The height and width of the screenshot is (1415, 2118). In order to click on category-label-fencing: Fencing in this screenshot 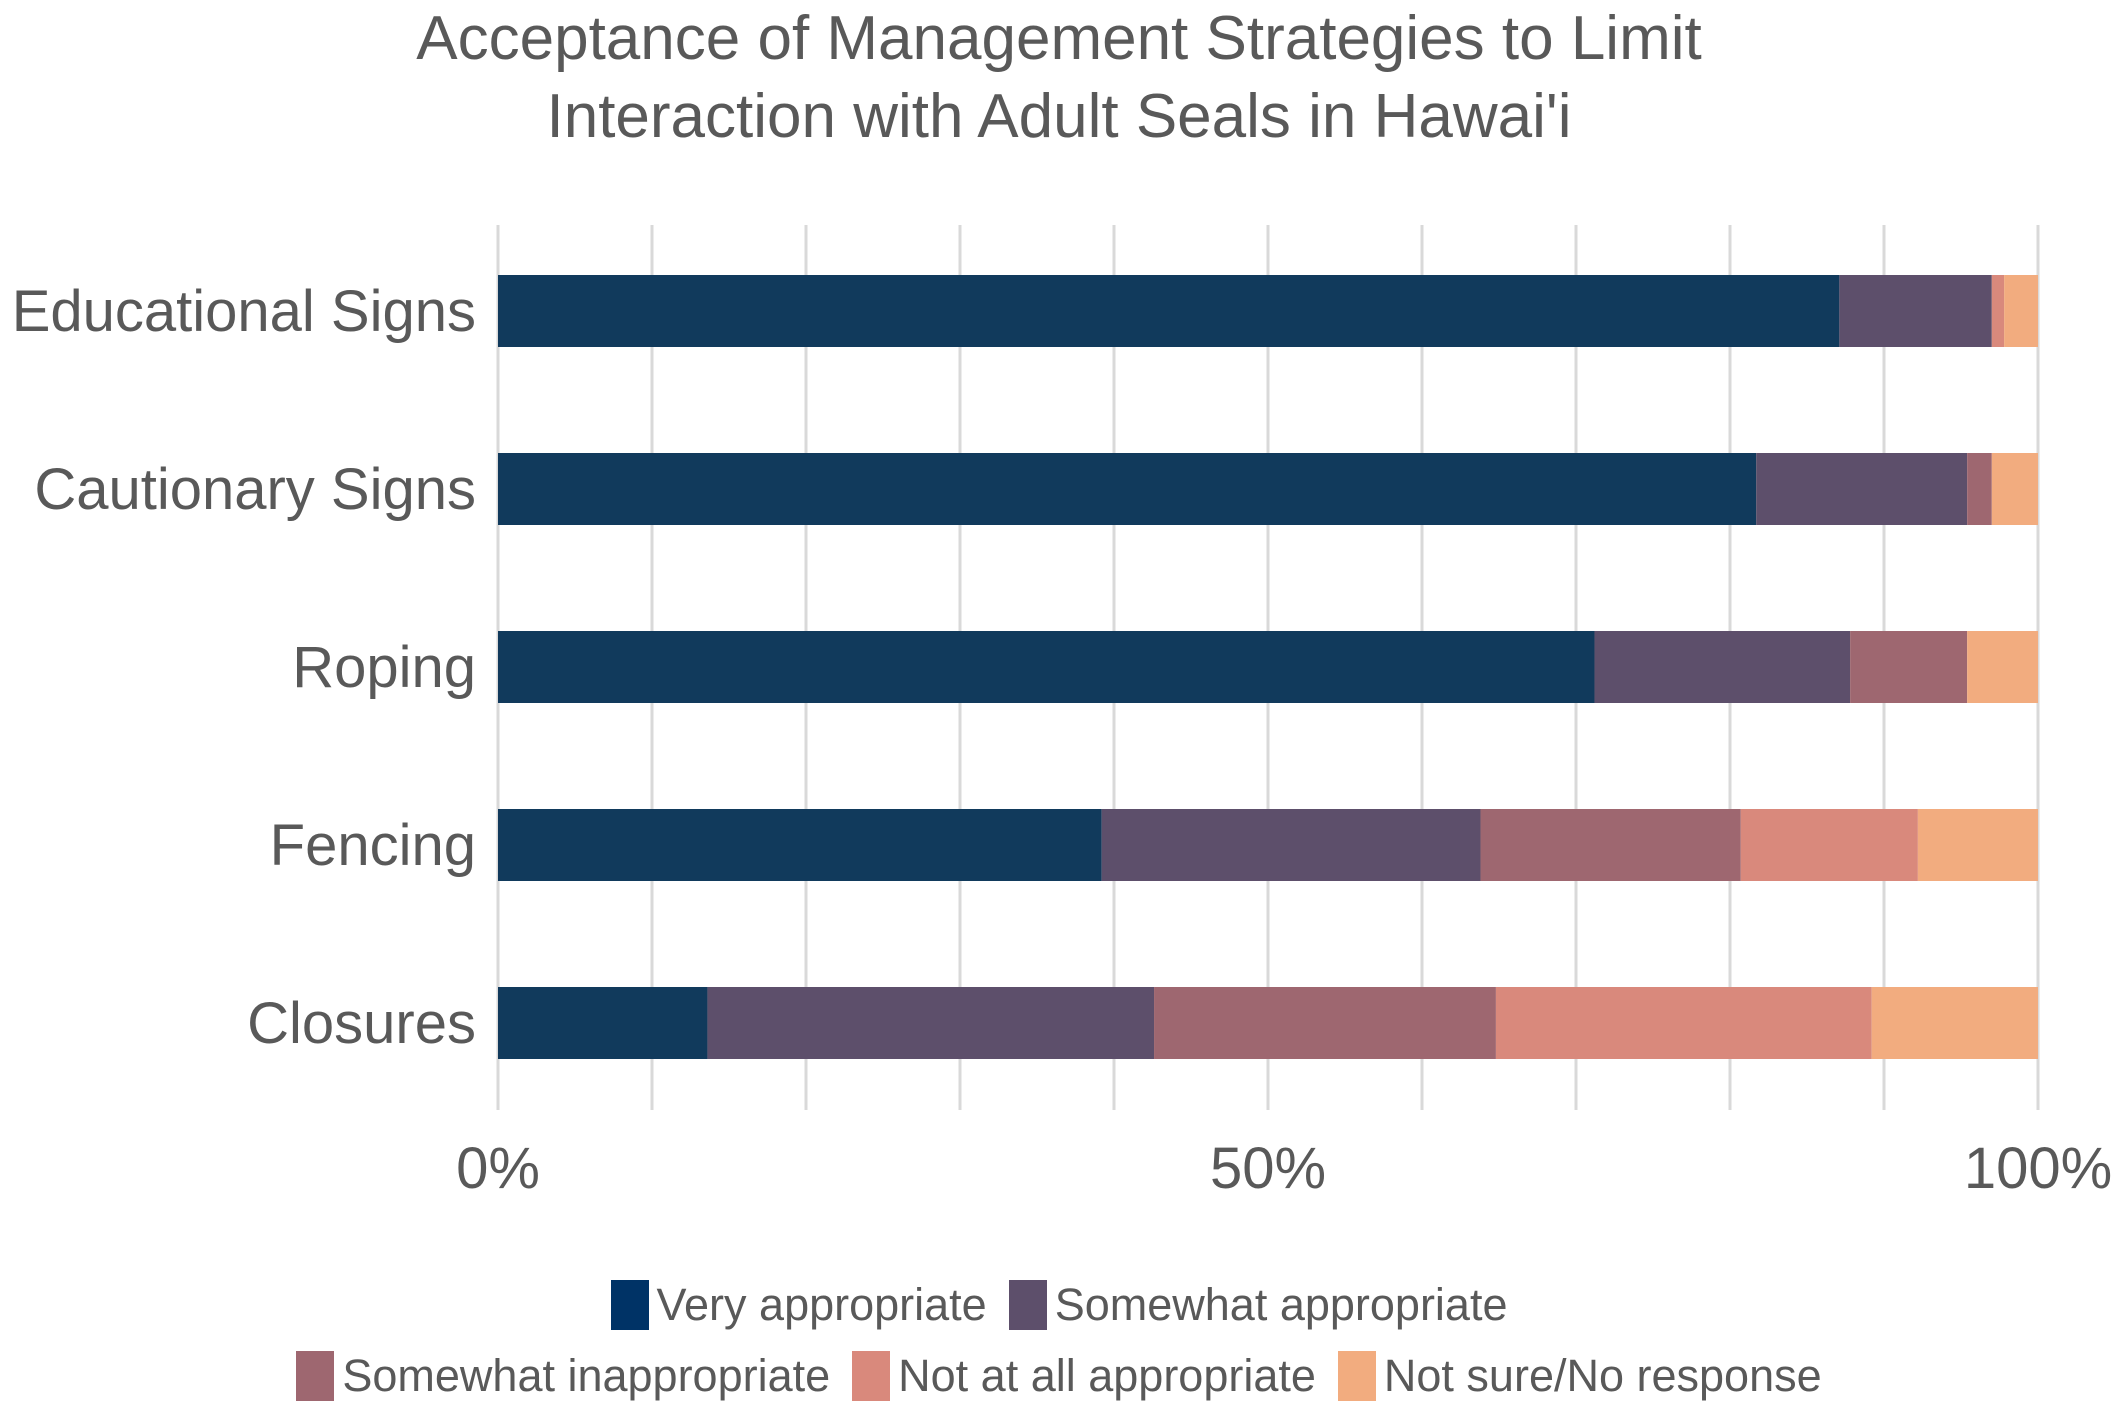, I will do `click(373, 845)`.